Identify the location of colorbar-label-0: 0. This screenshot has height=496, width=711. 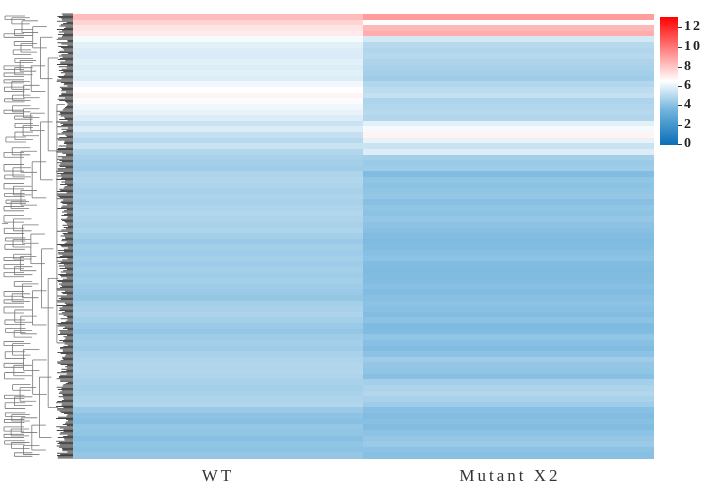
(688, 143).